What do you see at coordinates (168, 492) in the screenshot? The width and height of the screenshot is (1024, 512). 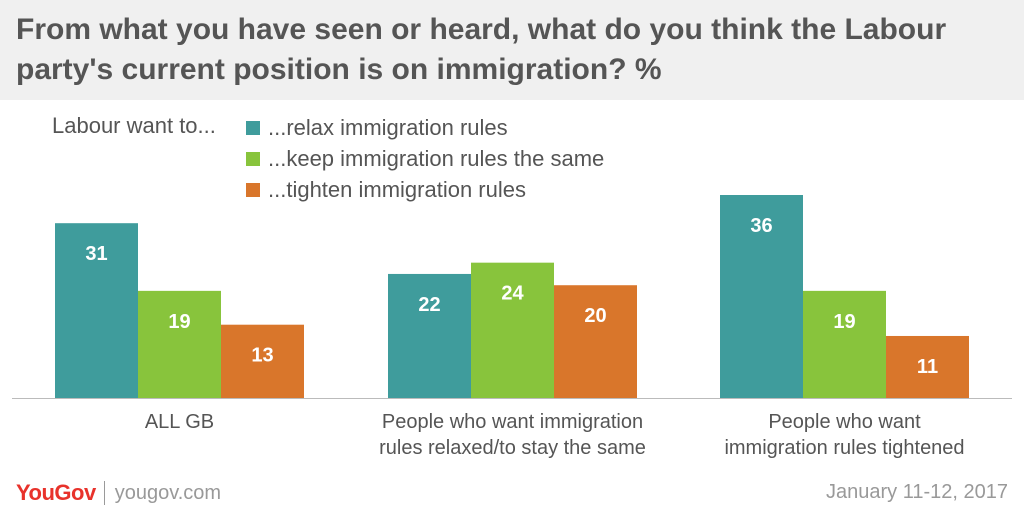 I see `website-label: yougov.com` at bounding box center [168, 492].